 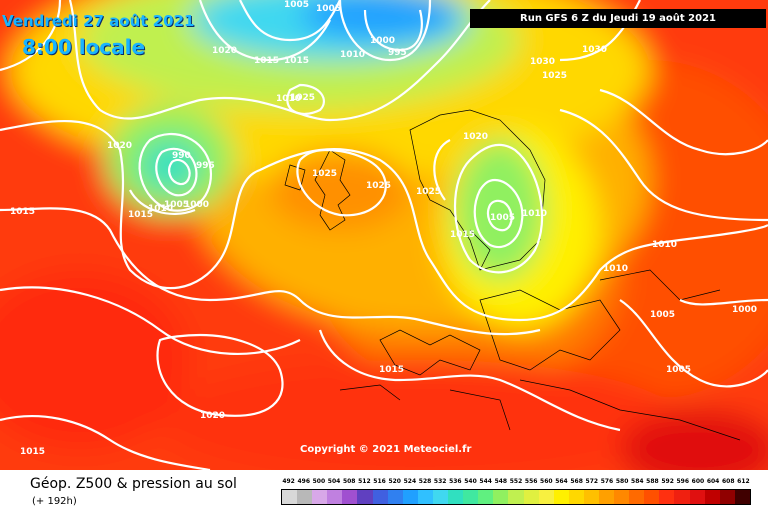 I want to click on color-scale-label: 528, so click(x=425, y=481).